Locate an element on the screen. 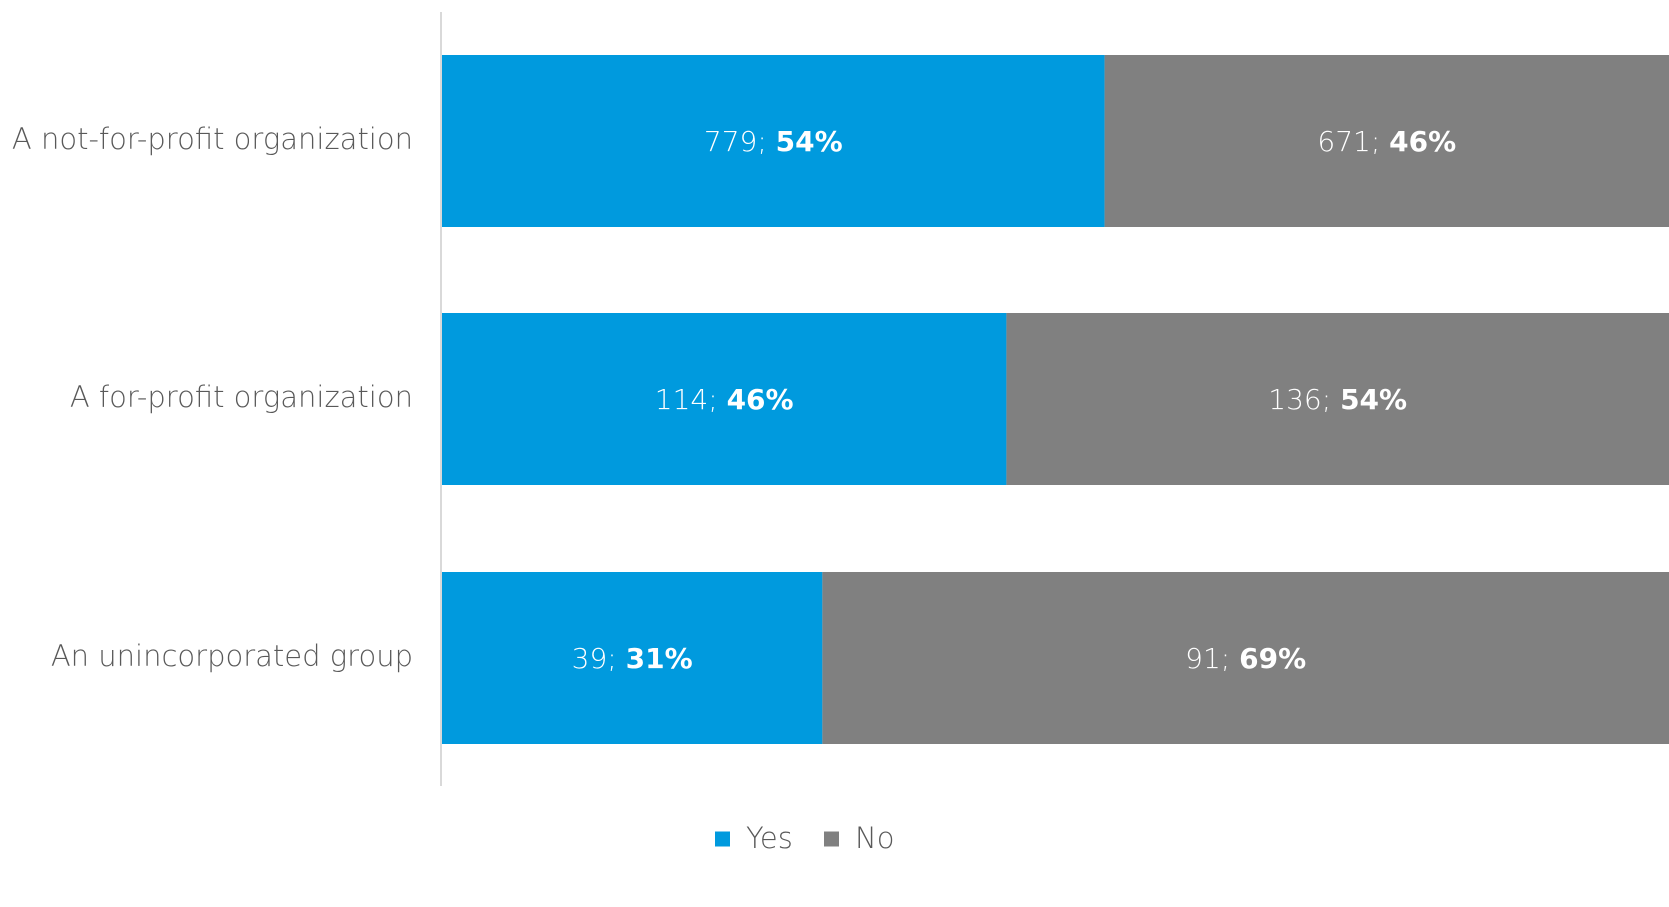 The height and width of the screenshot is (907, 1669). data-label-percent: 69% is located at coordinates (1272, 658).